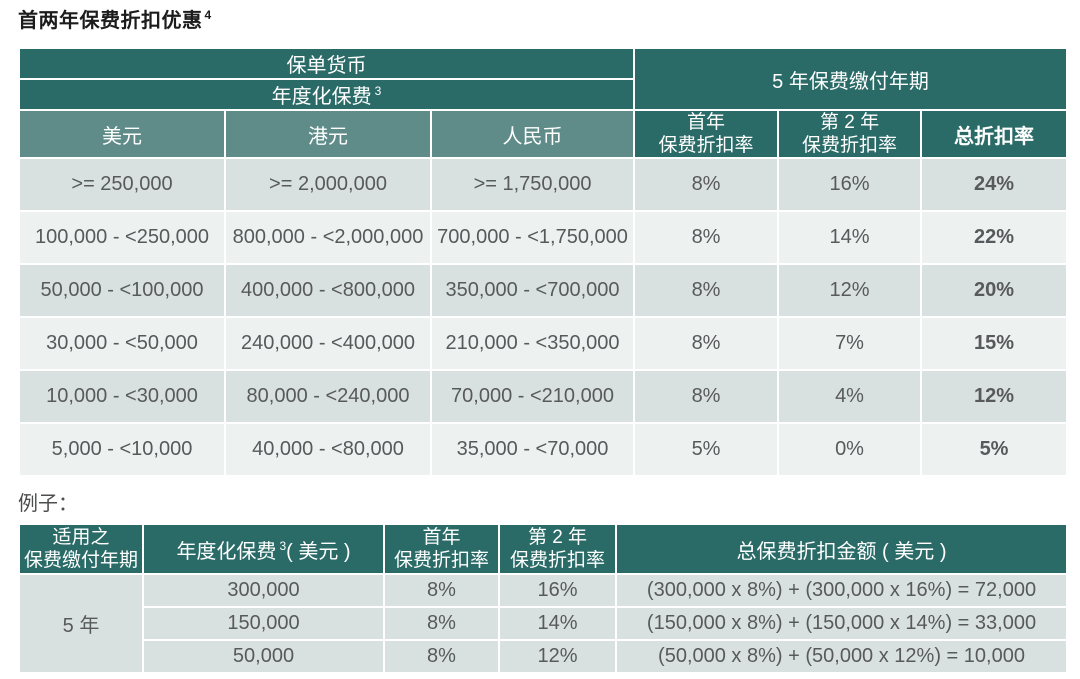  Describe the element at coordinates (328, 344) in the screenshot. I see `hkd-range-cell: 240,000 - <400,000` at that location.